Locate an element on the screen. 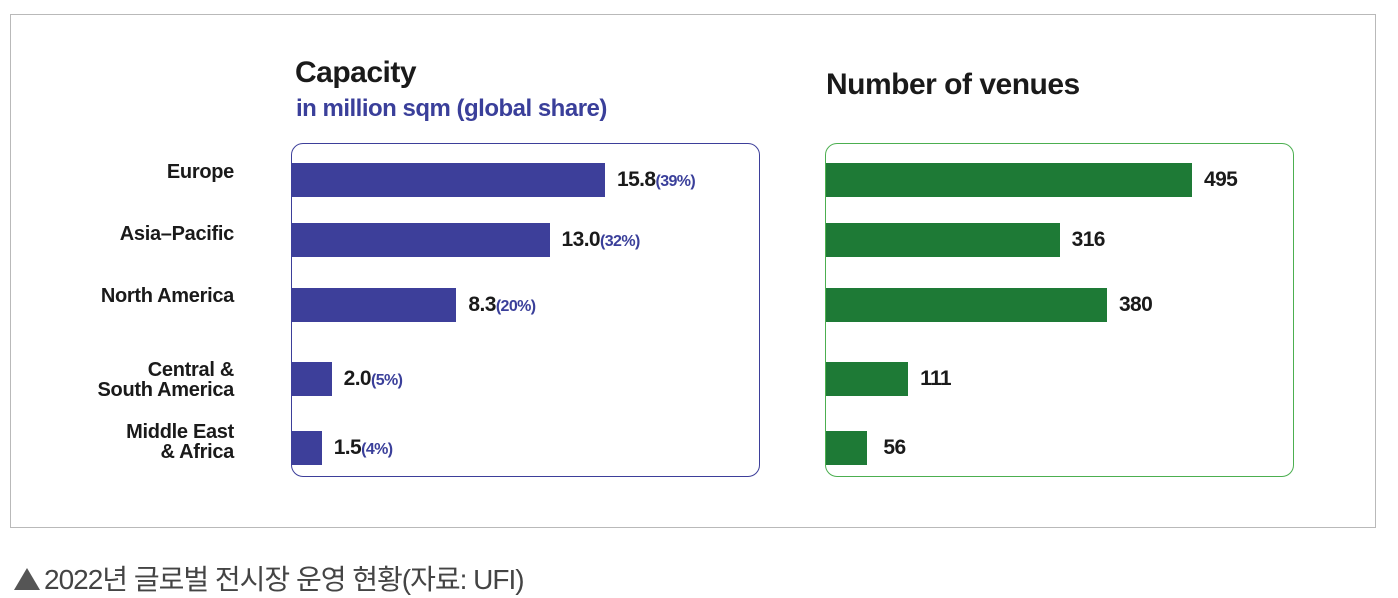 Image resolution: width=1398 pixels, height=598 pixels. capacity-value: 2.0 is located at coordinates (357, 378).